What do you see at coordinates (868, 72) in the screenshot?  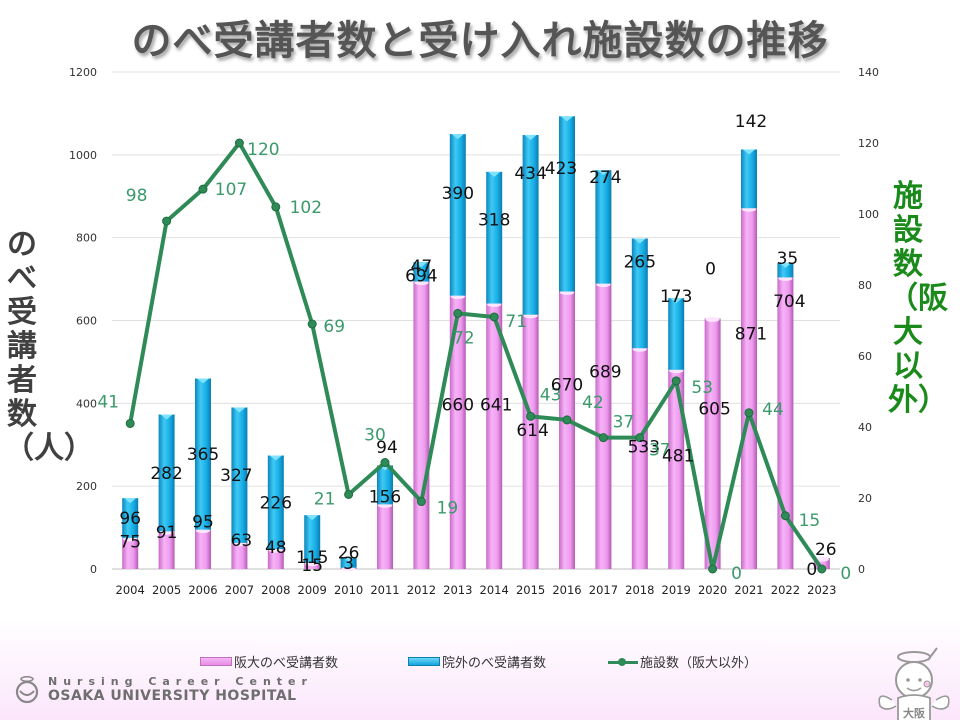 I see `y2-tick-label: 140` at bounding box center [868, 72].